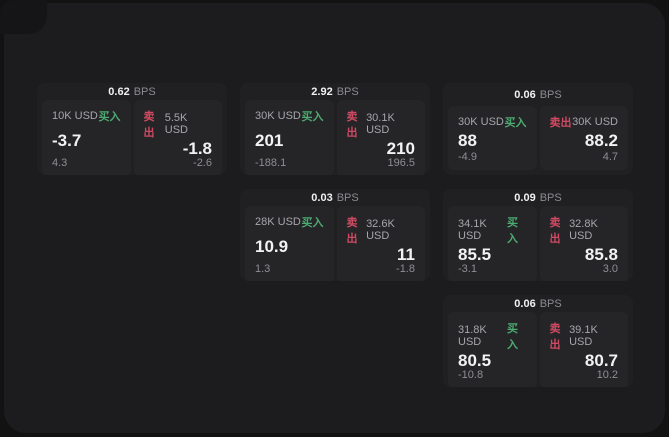 The width and height of the screenshot is (669, 437). Describe the element at coordinates (67, 140) in the screenshot. I see `buy-price: -3.7` at that location.